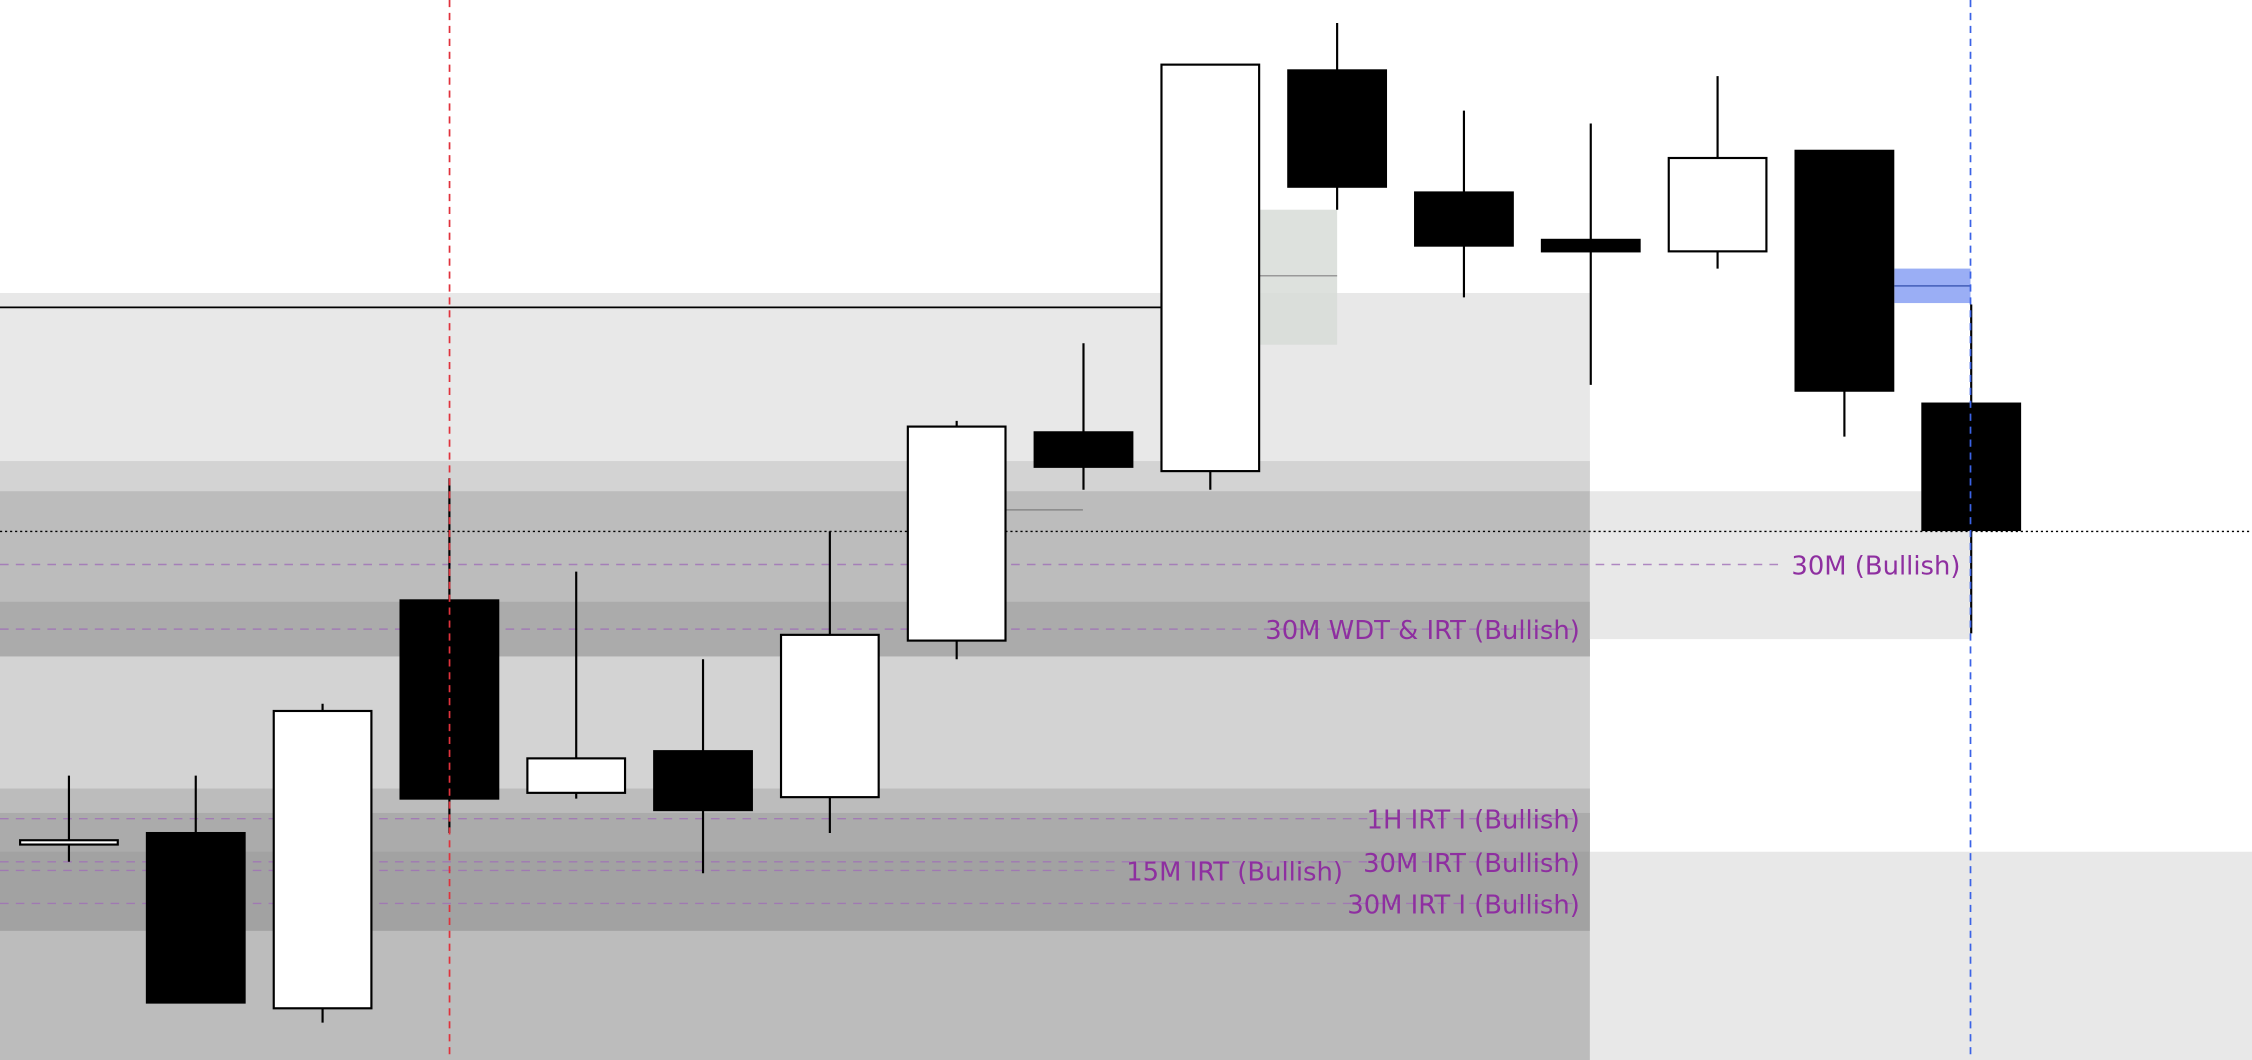  Describe the element at coordinates (1463, 905) in the screenshot. I see `reference-level-label: 30M IRT I (Bullish)` at that location.